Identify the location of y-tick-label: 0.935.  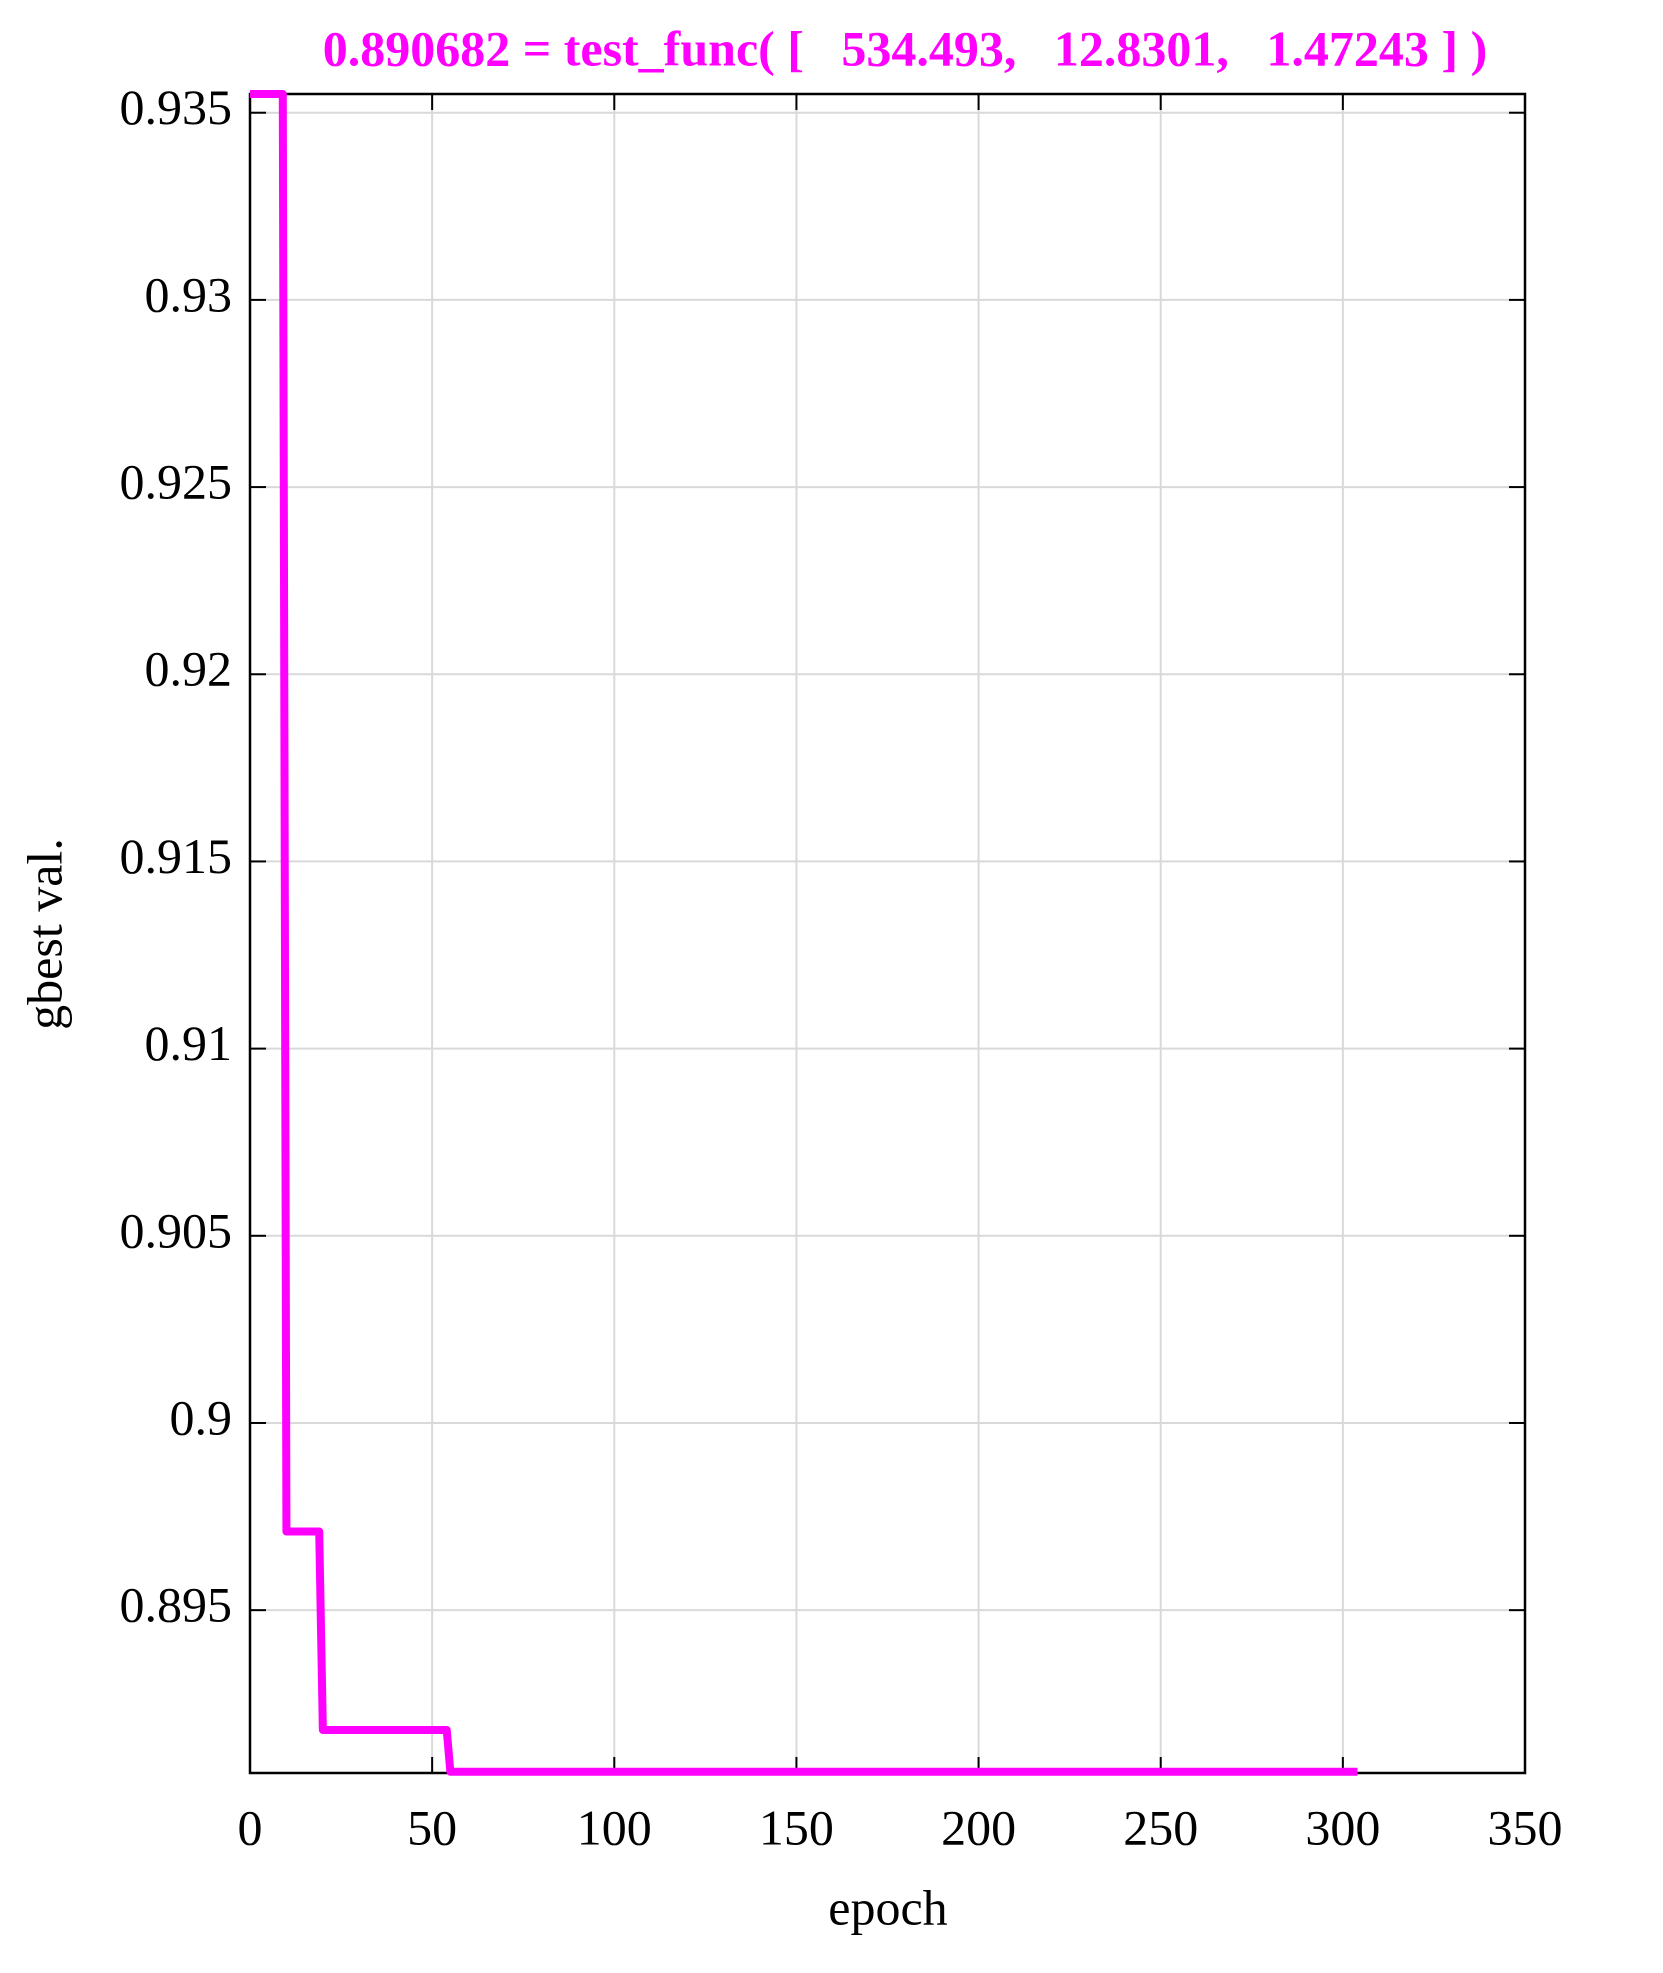
(176, 107).